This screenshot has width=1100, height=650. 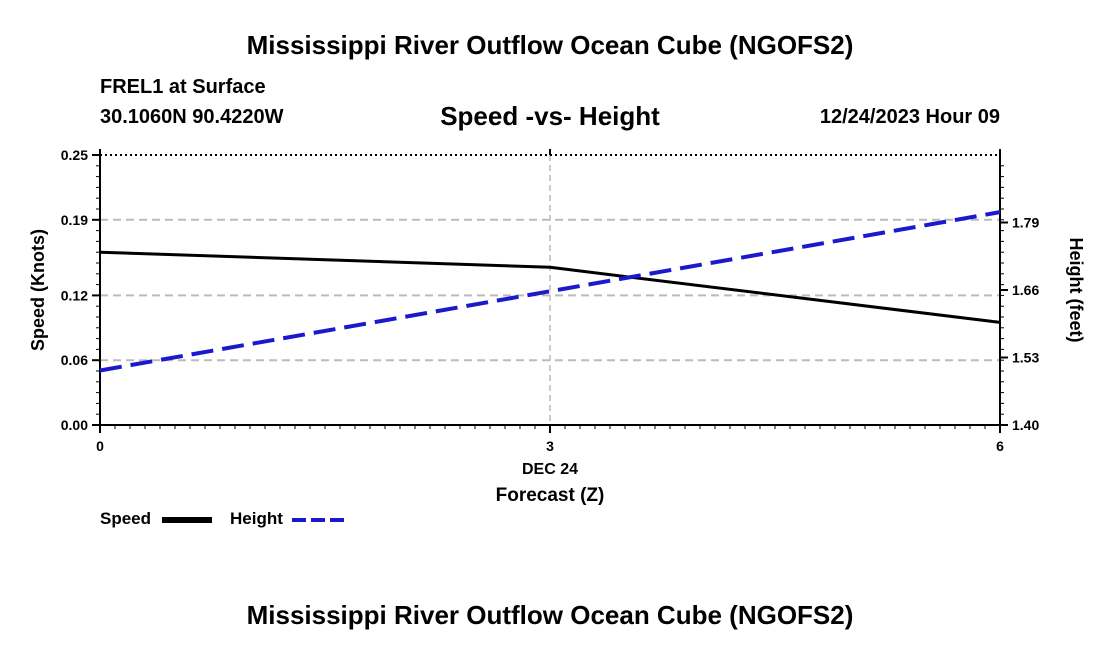 What do you see at coordinates (550, 446) in the screenshot?
I see `x-tick-label: 3` at bounding box center [550, 446].